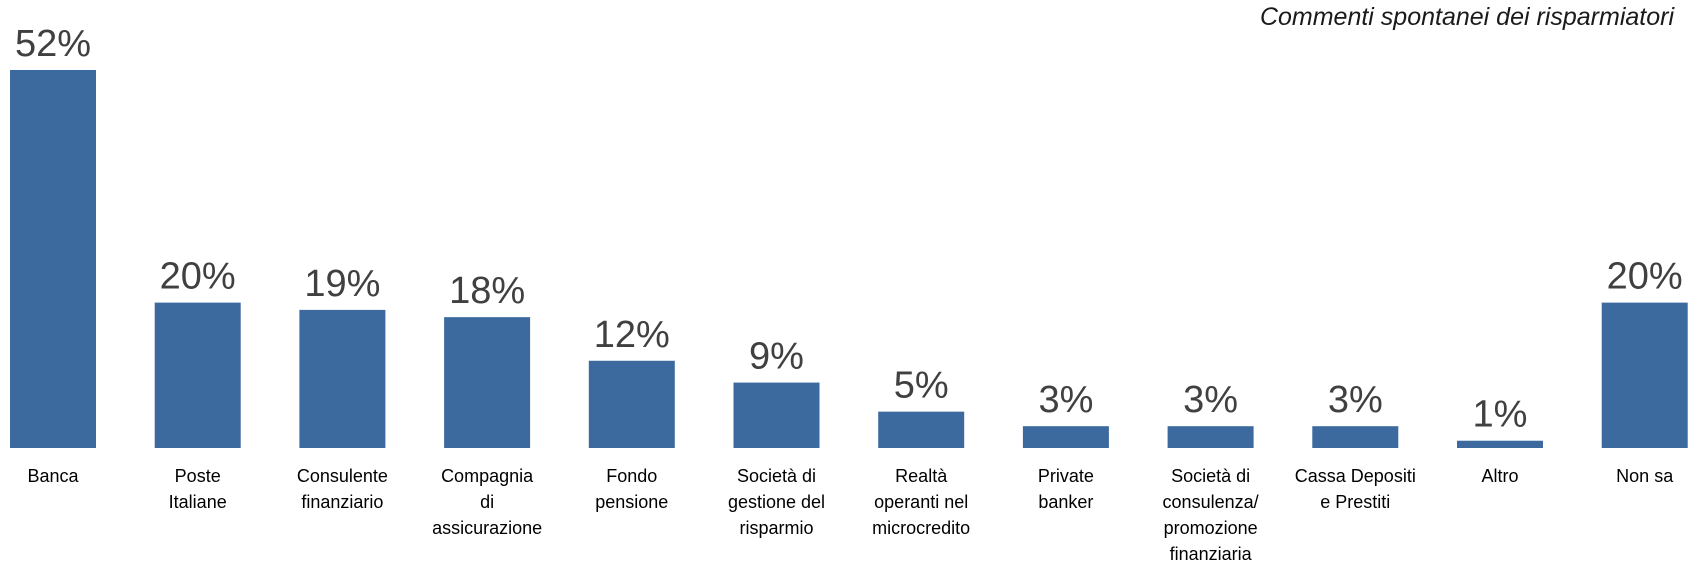 The width and height of the screenshot is (1688, 563). Describe the element at coordinates (921, 476) in the screenshot. I see `category-label-6-line-0: Realtà` at that location.